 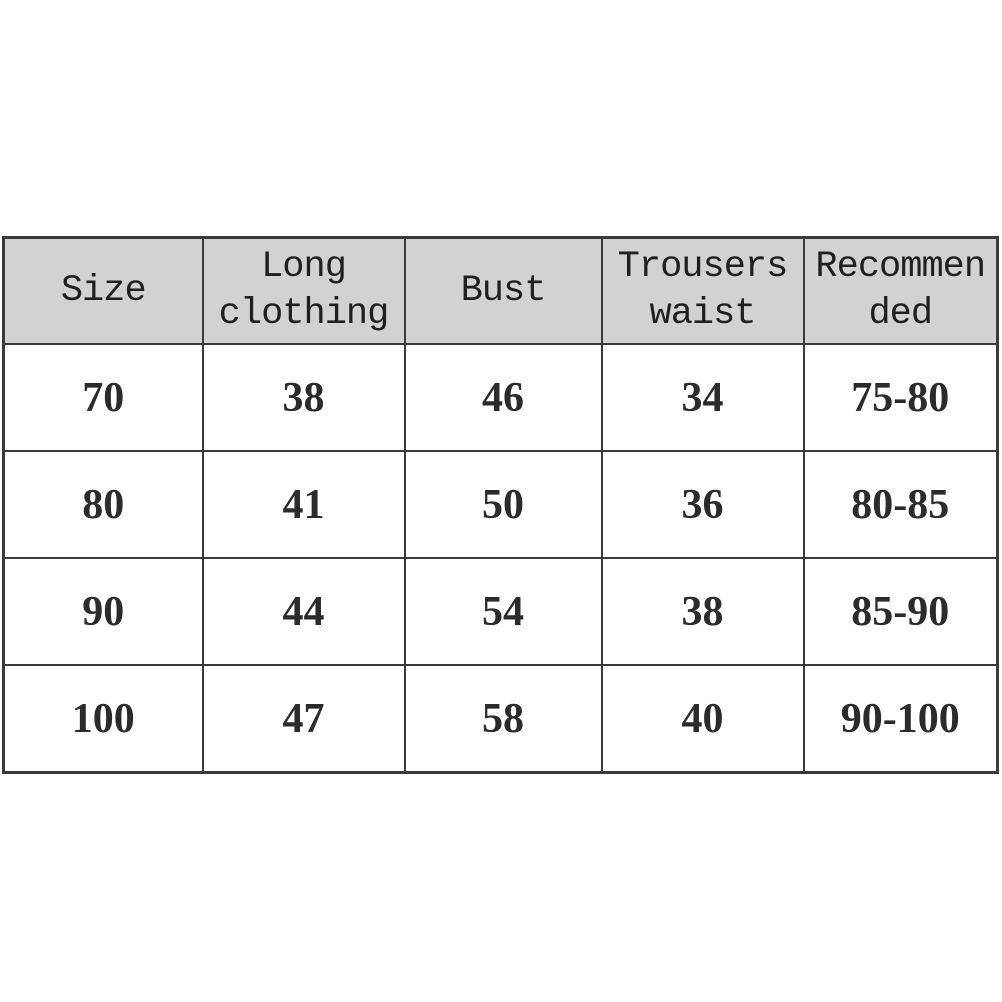 What do you see at coordinates (702, 611) in the screenshot?
I see `cell-trousers-waist: 38` at bounding box center [702, 611].